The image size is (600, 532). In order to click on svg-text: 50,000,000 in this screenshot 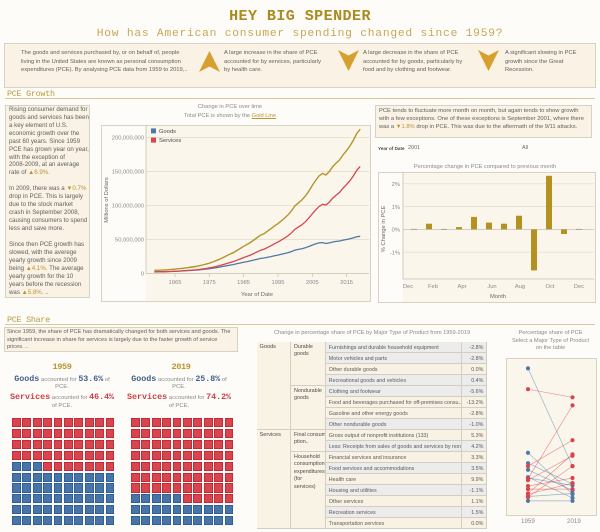, I will do `click(129, 241)`.